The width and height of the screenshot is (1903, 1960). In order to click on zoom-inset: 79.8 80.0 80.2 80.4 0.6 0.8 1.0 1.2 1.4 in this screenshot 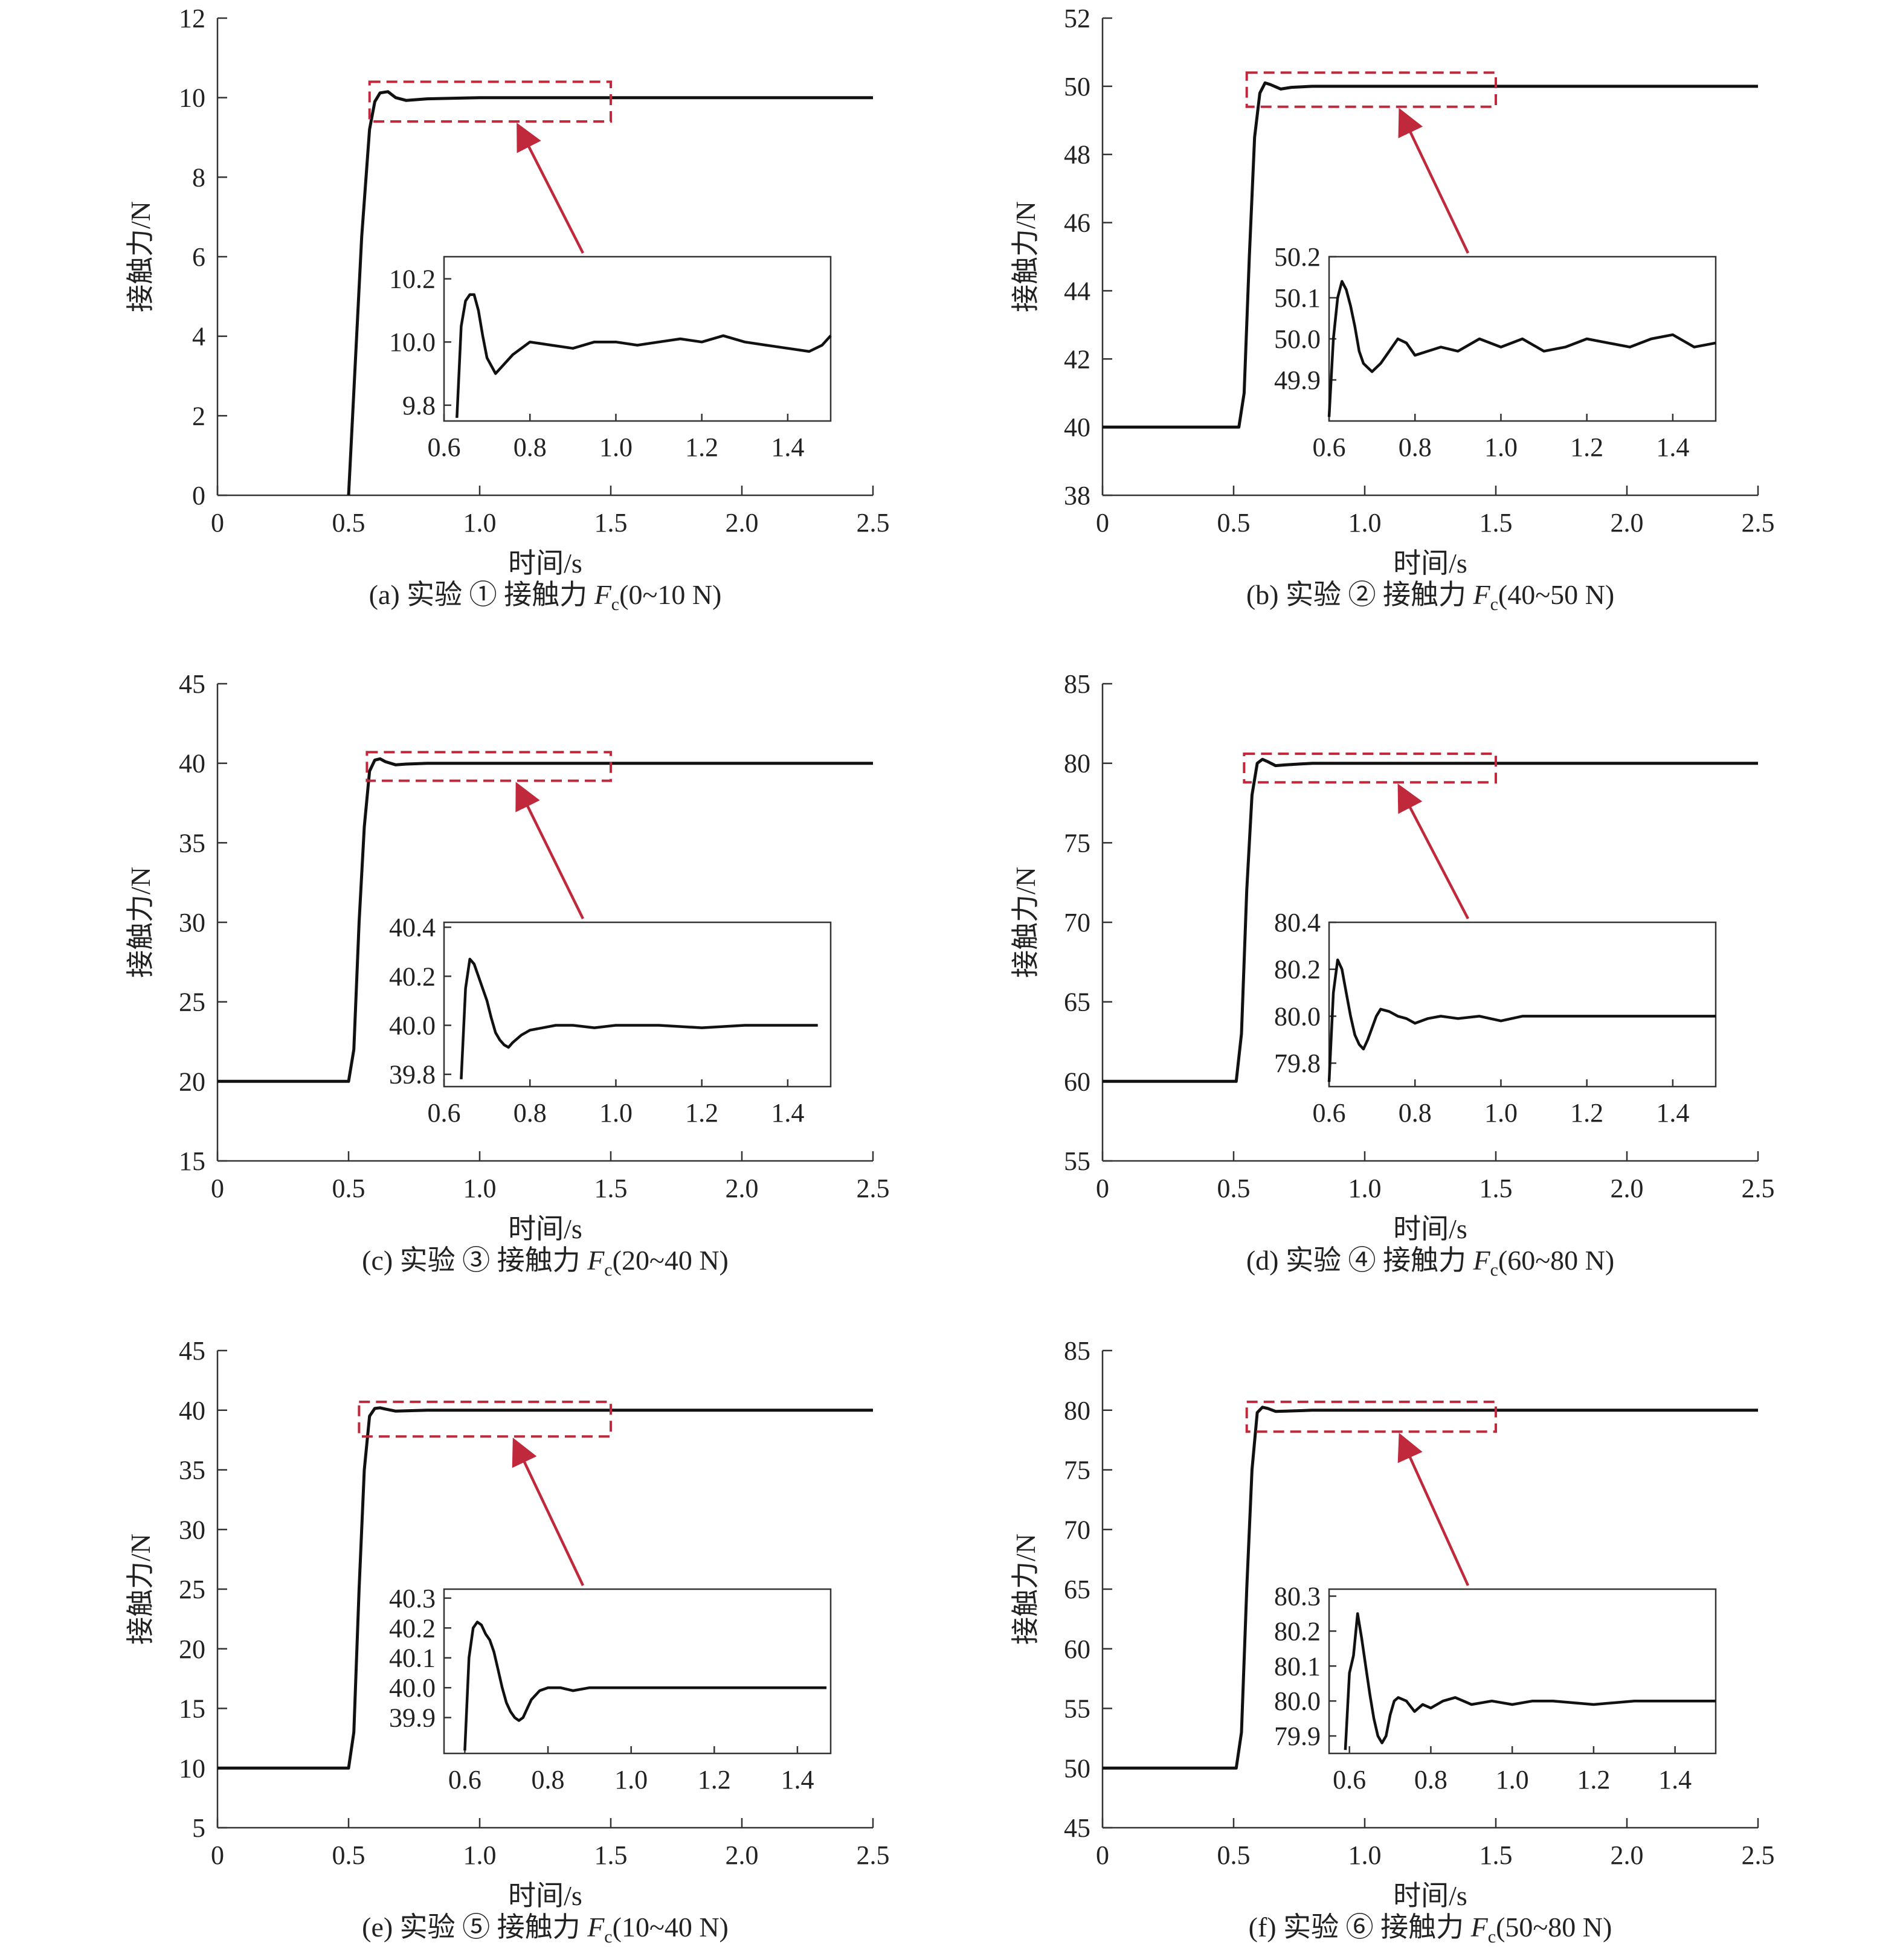, I will do `click(1496, 1018)`.